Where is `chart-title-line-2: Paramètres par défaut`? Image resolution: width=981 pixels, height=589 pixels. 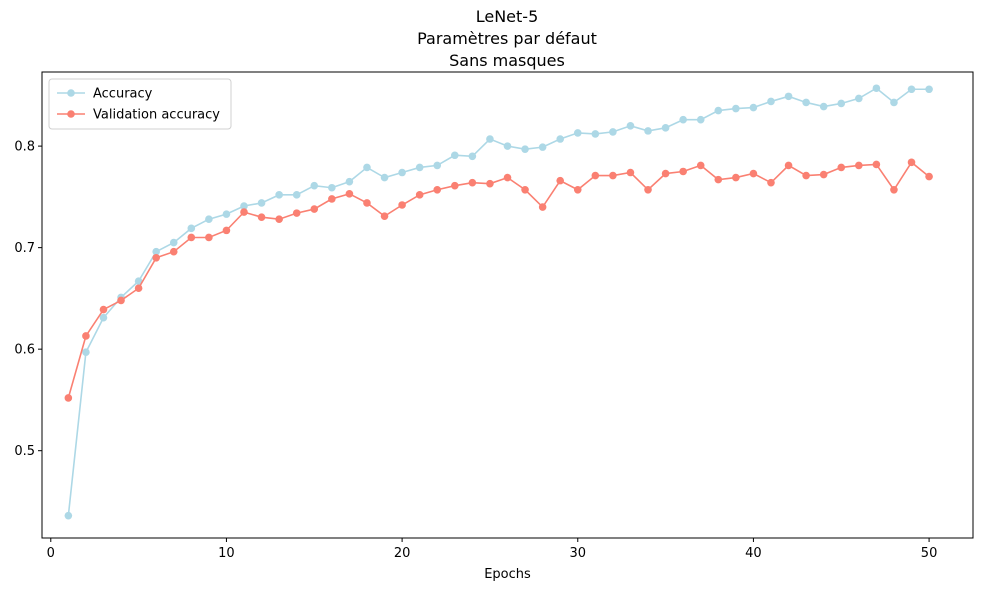
chart-title-line-2: Paramètres par défaut is located at coordinates (507, 38).